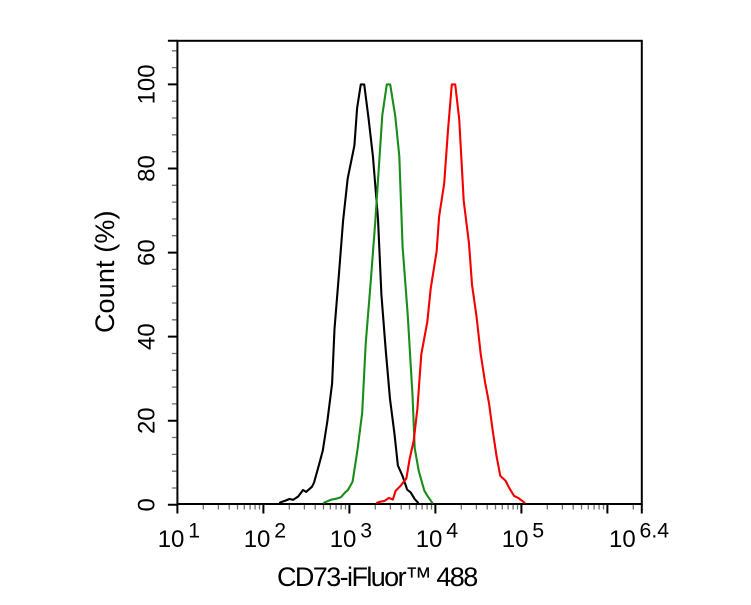 This screenshot has width=751, height=605. I want to click on svg-text: 2, so click(280, 530).